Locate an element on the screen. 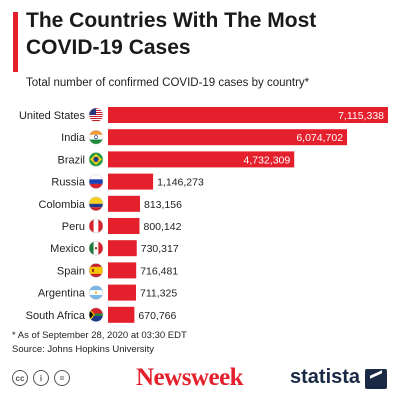  source-note: Source: Johns Hopkins University is located at coordinates (83, 349).